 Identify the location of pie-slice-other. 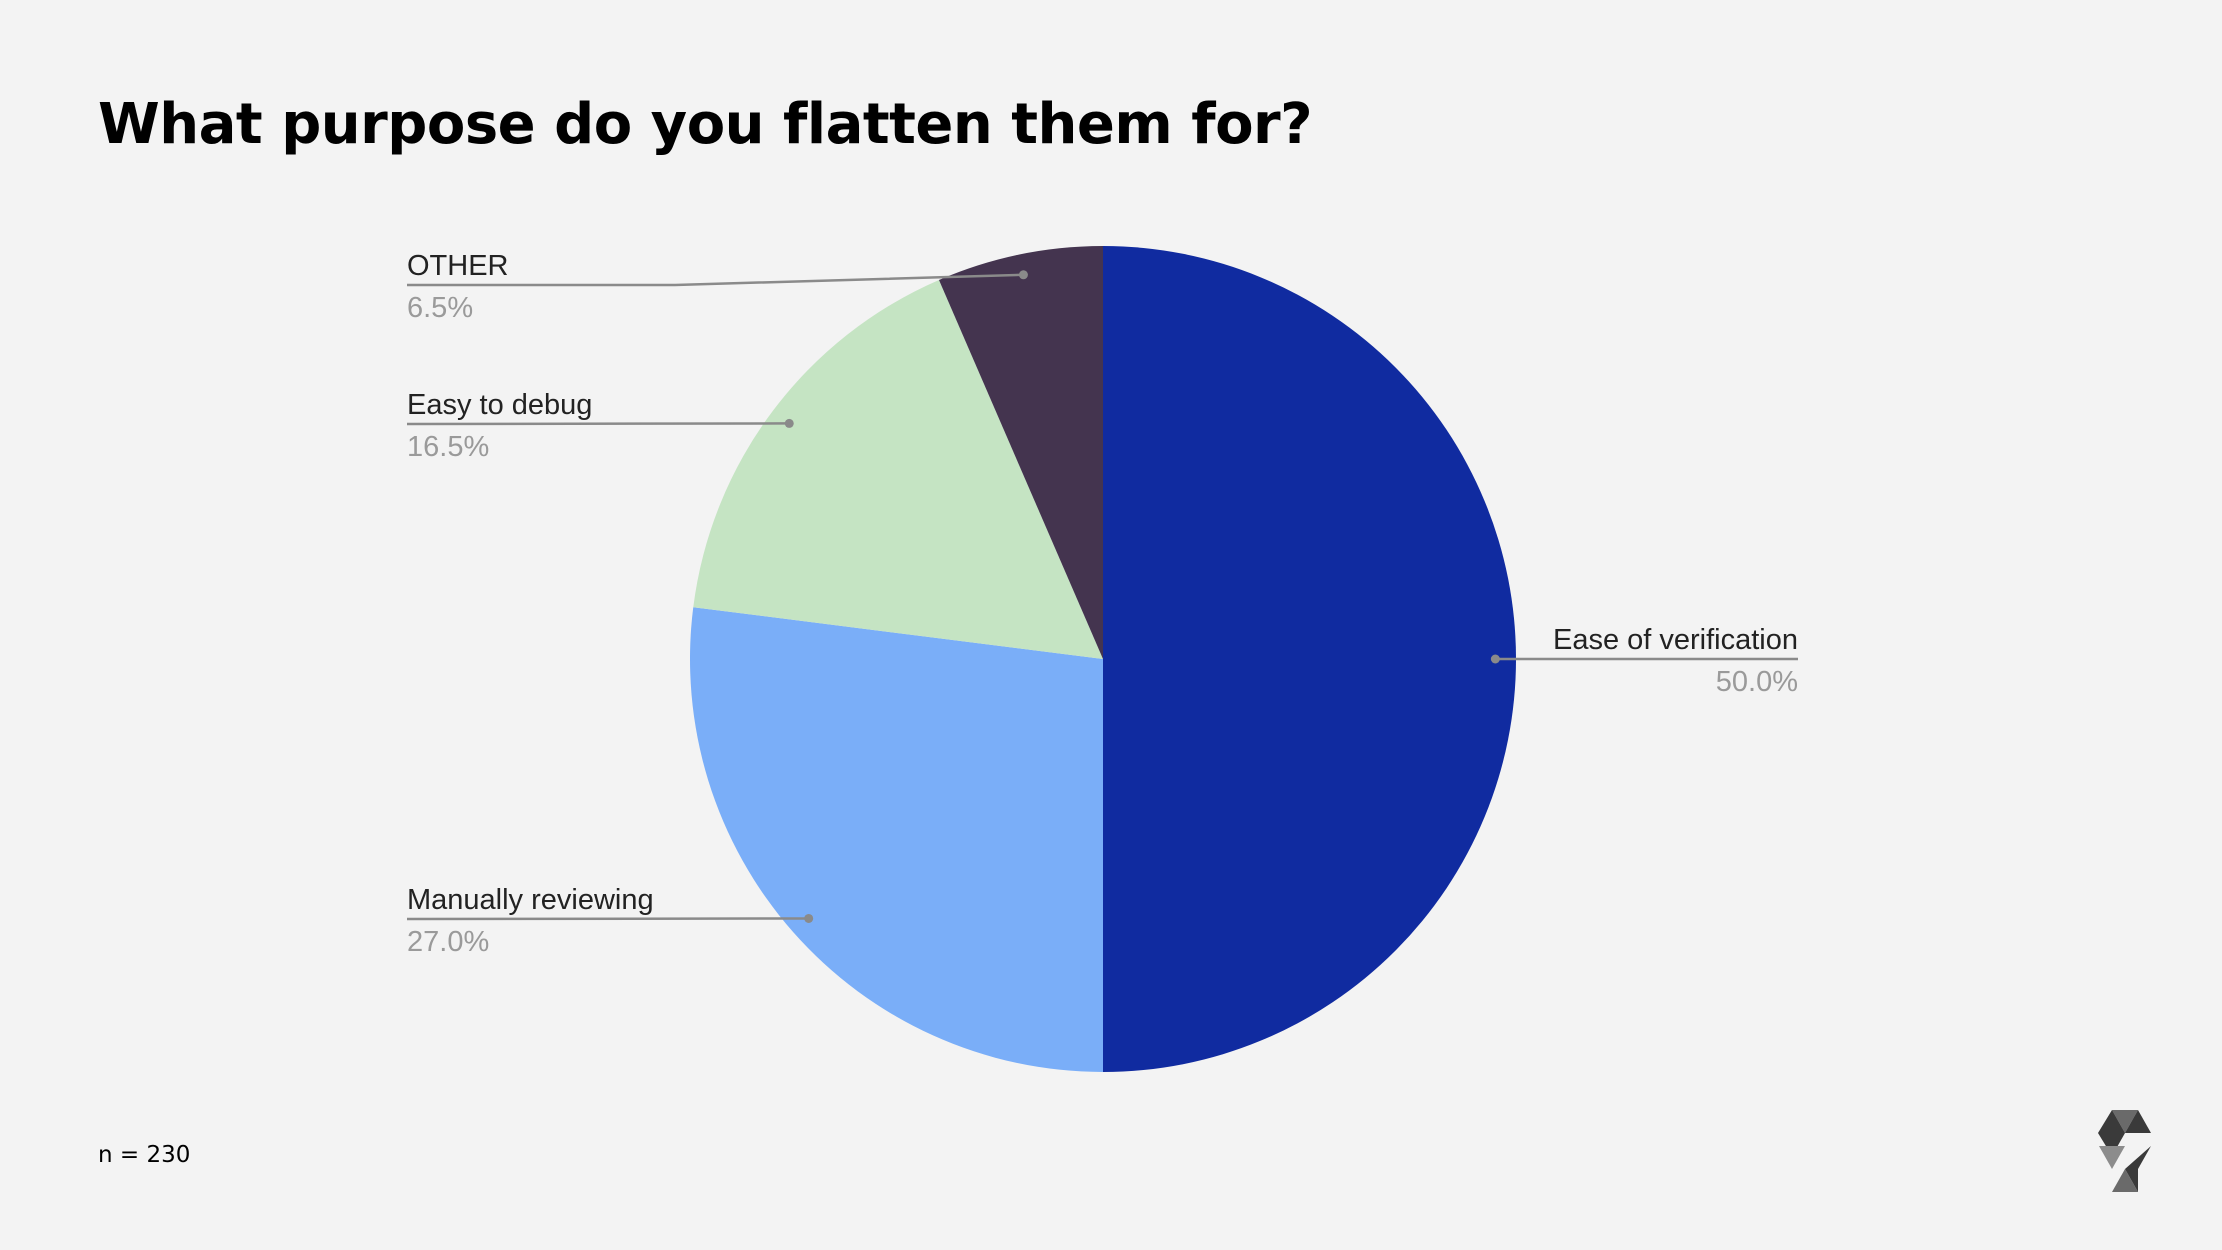
(1020, 452).